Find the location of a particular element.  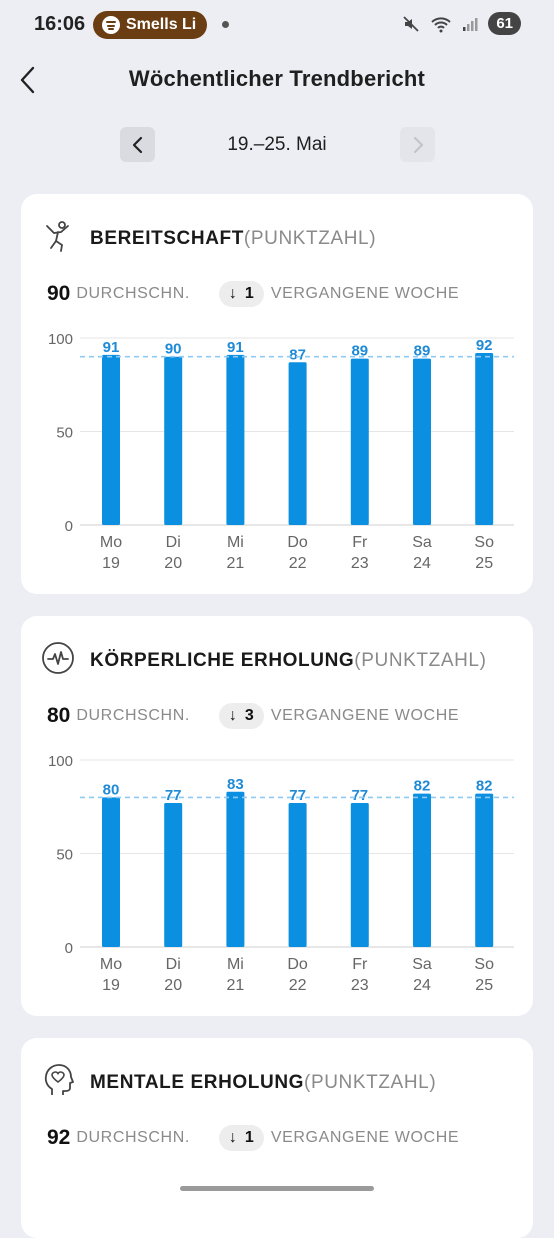

head-heart-icon is located at coordinates (59, 1079).